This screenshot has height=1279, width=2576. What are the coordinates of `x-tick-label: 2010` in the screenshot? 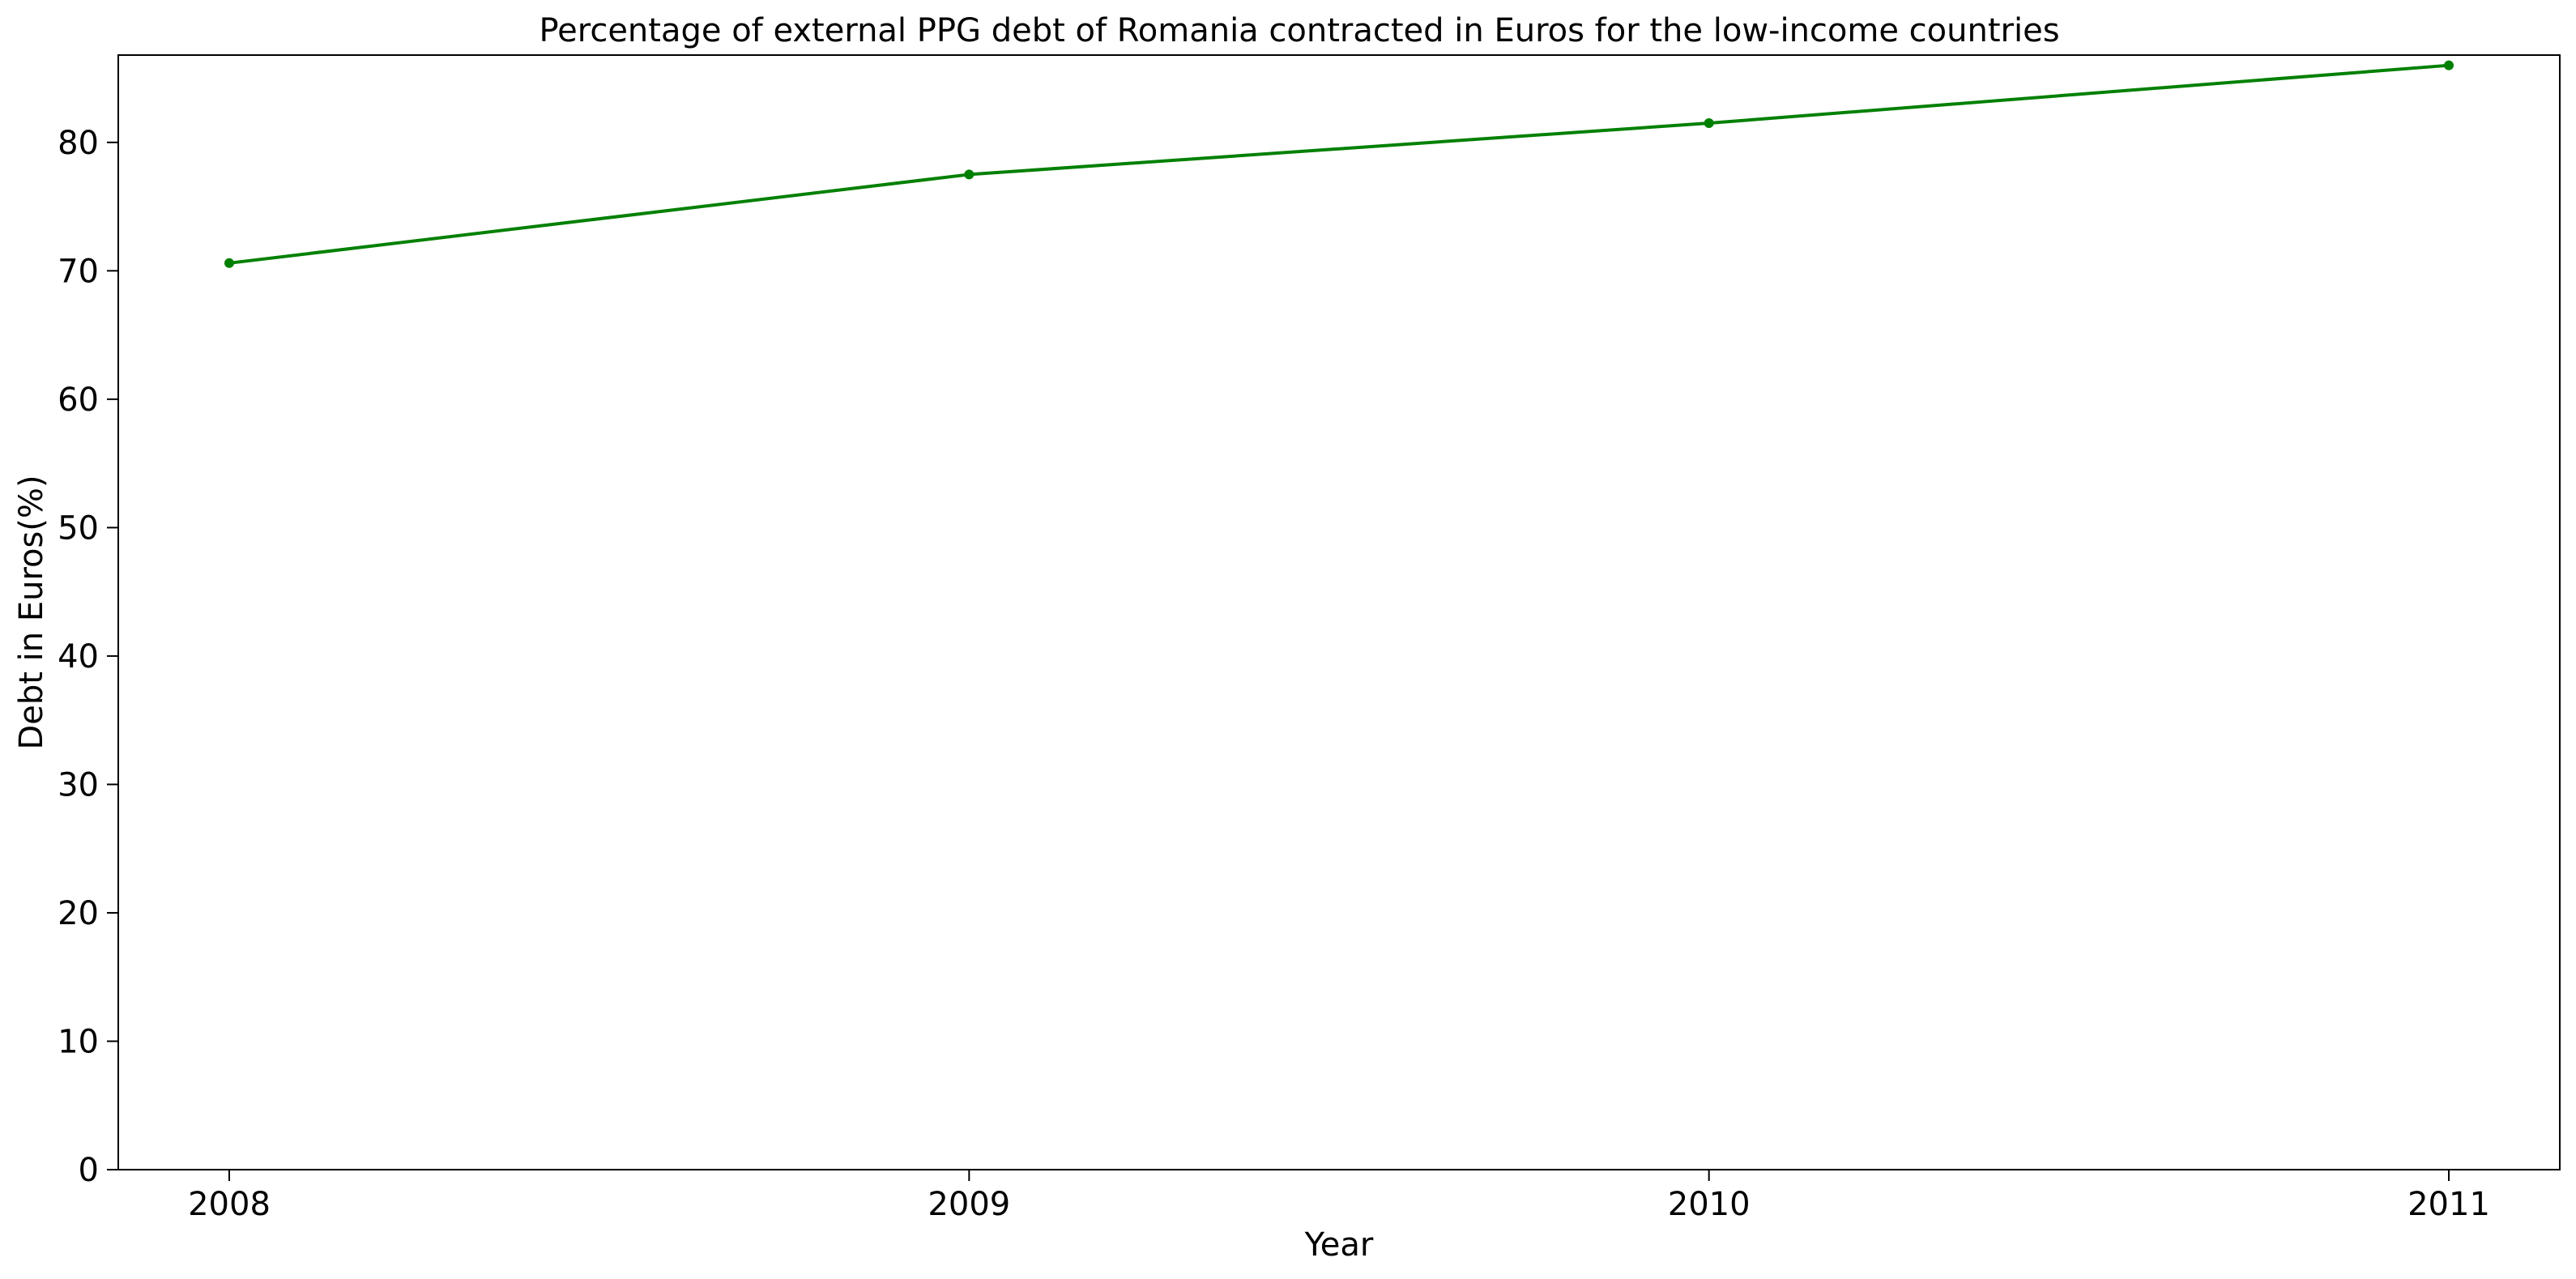 It's located at (1710, 1204).